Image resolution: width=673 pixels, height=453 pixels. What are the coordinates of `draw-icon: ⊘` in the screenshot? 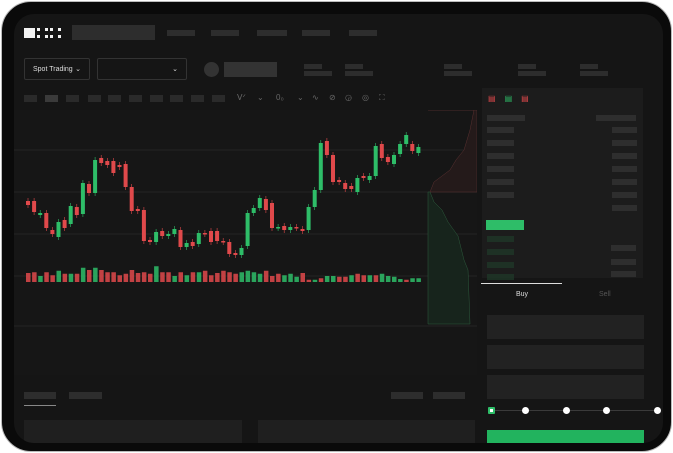 It's located at (332, 97).